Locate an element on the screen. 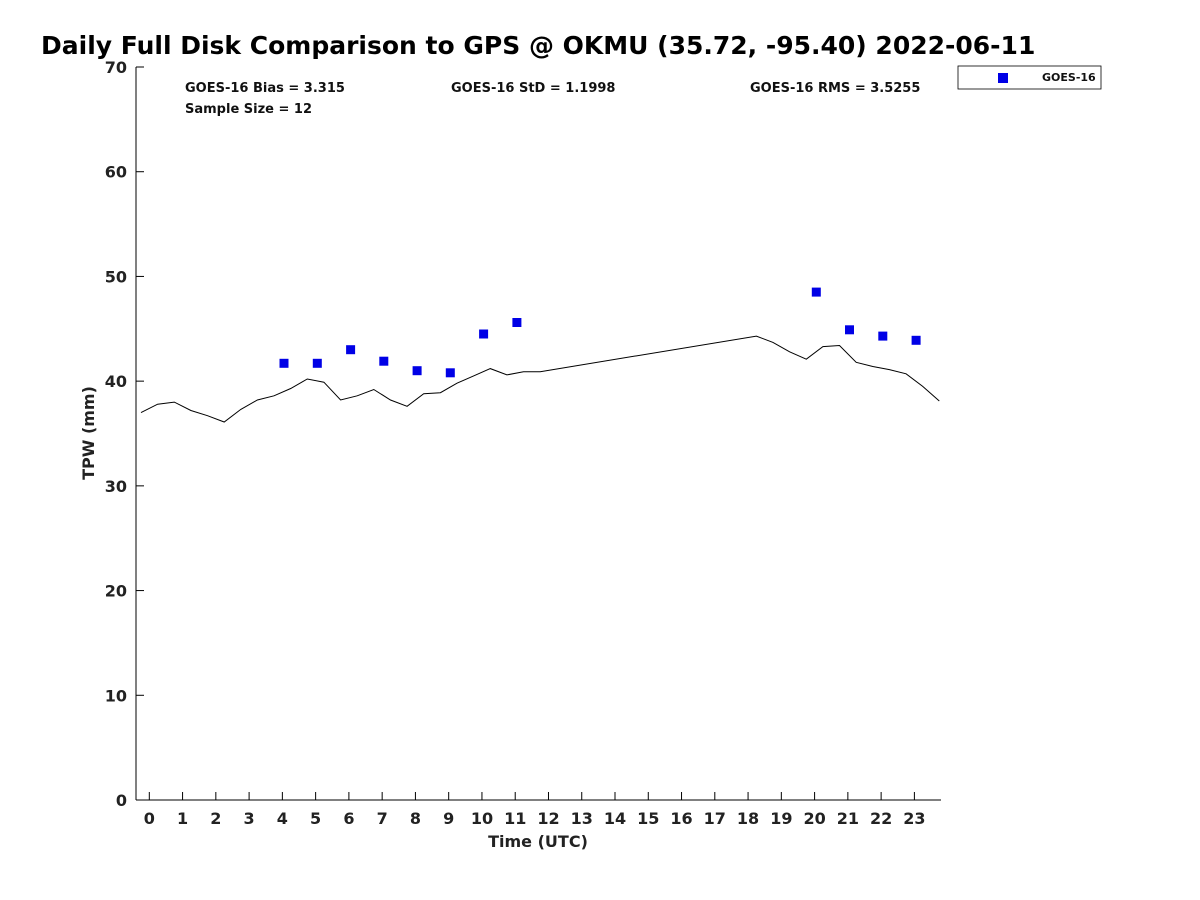  std-stat: GOES-16 StD = 1.1998 is located at coordinates (533, 88).